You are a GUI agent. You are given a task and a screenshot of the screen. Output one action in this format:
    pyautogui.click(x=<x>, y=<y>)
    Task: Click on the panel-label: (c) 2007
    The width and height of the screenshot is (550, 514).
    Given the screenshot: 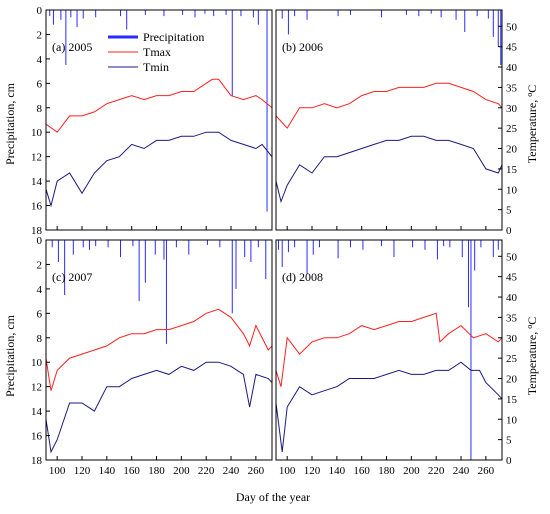 What is the action you would take?
    pyautogui.click(x=72, y=277)
    